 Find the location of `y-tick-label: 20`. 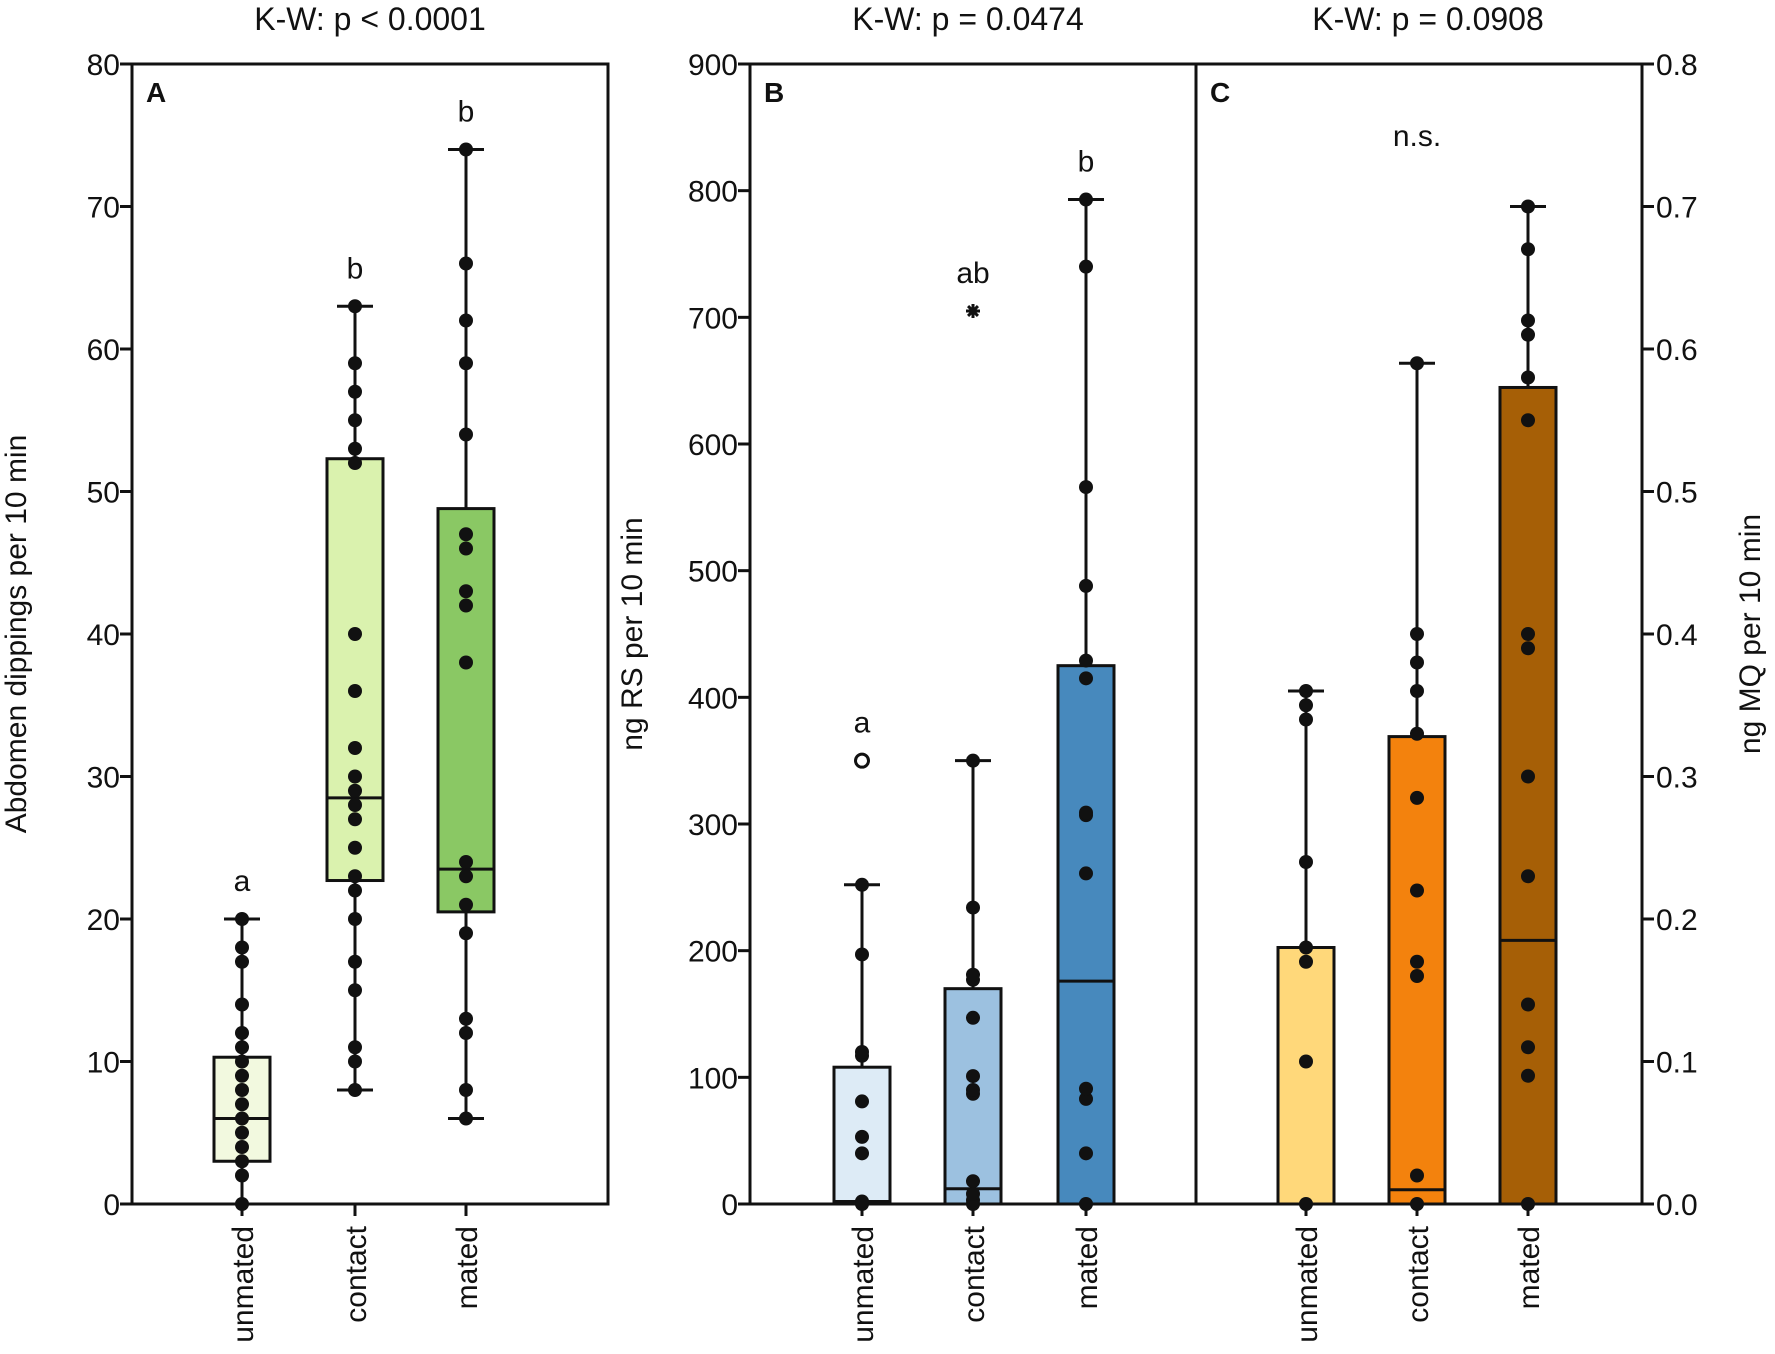

y-tick-label: 20 is located at coordinates (103, 920).